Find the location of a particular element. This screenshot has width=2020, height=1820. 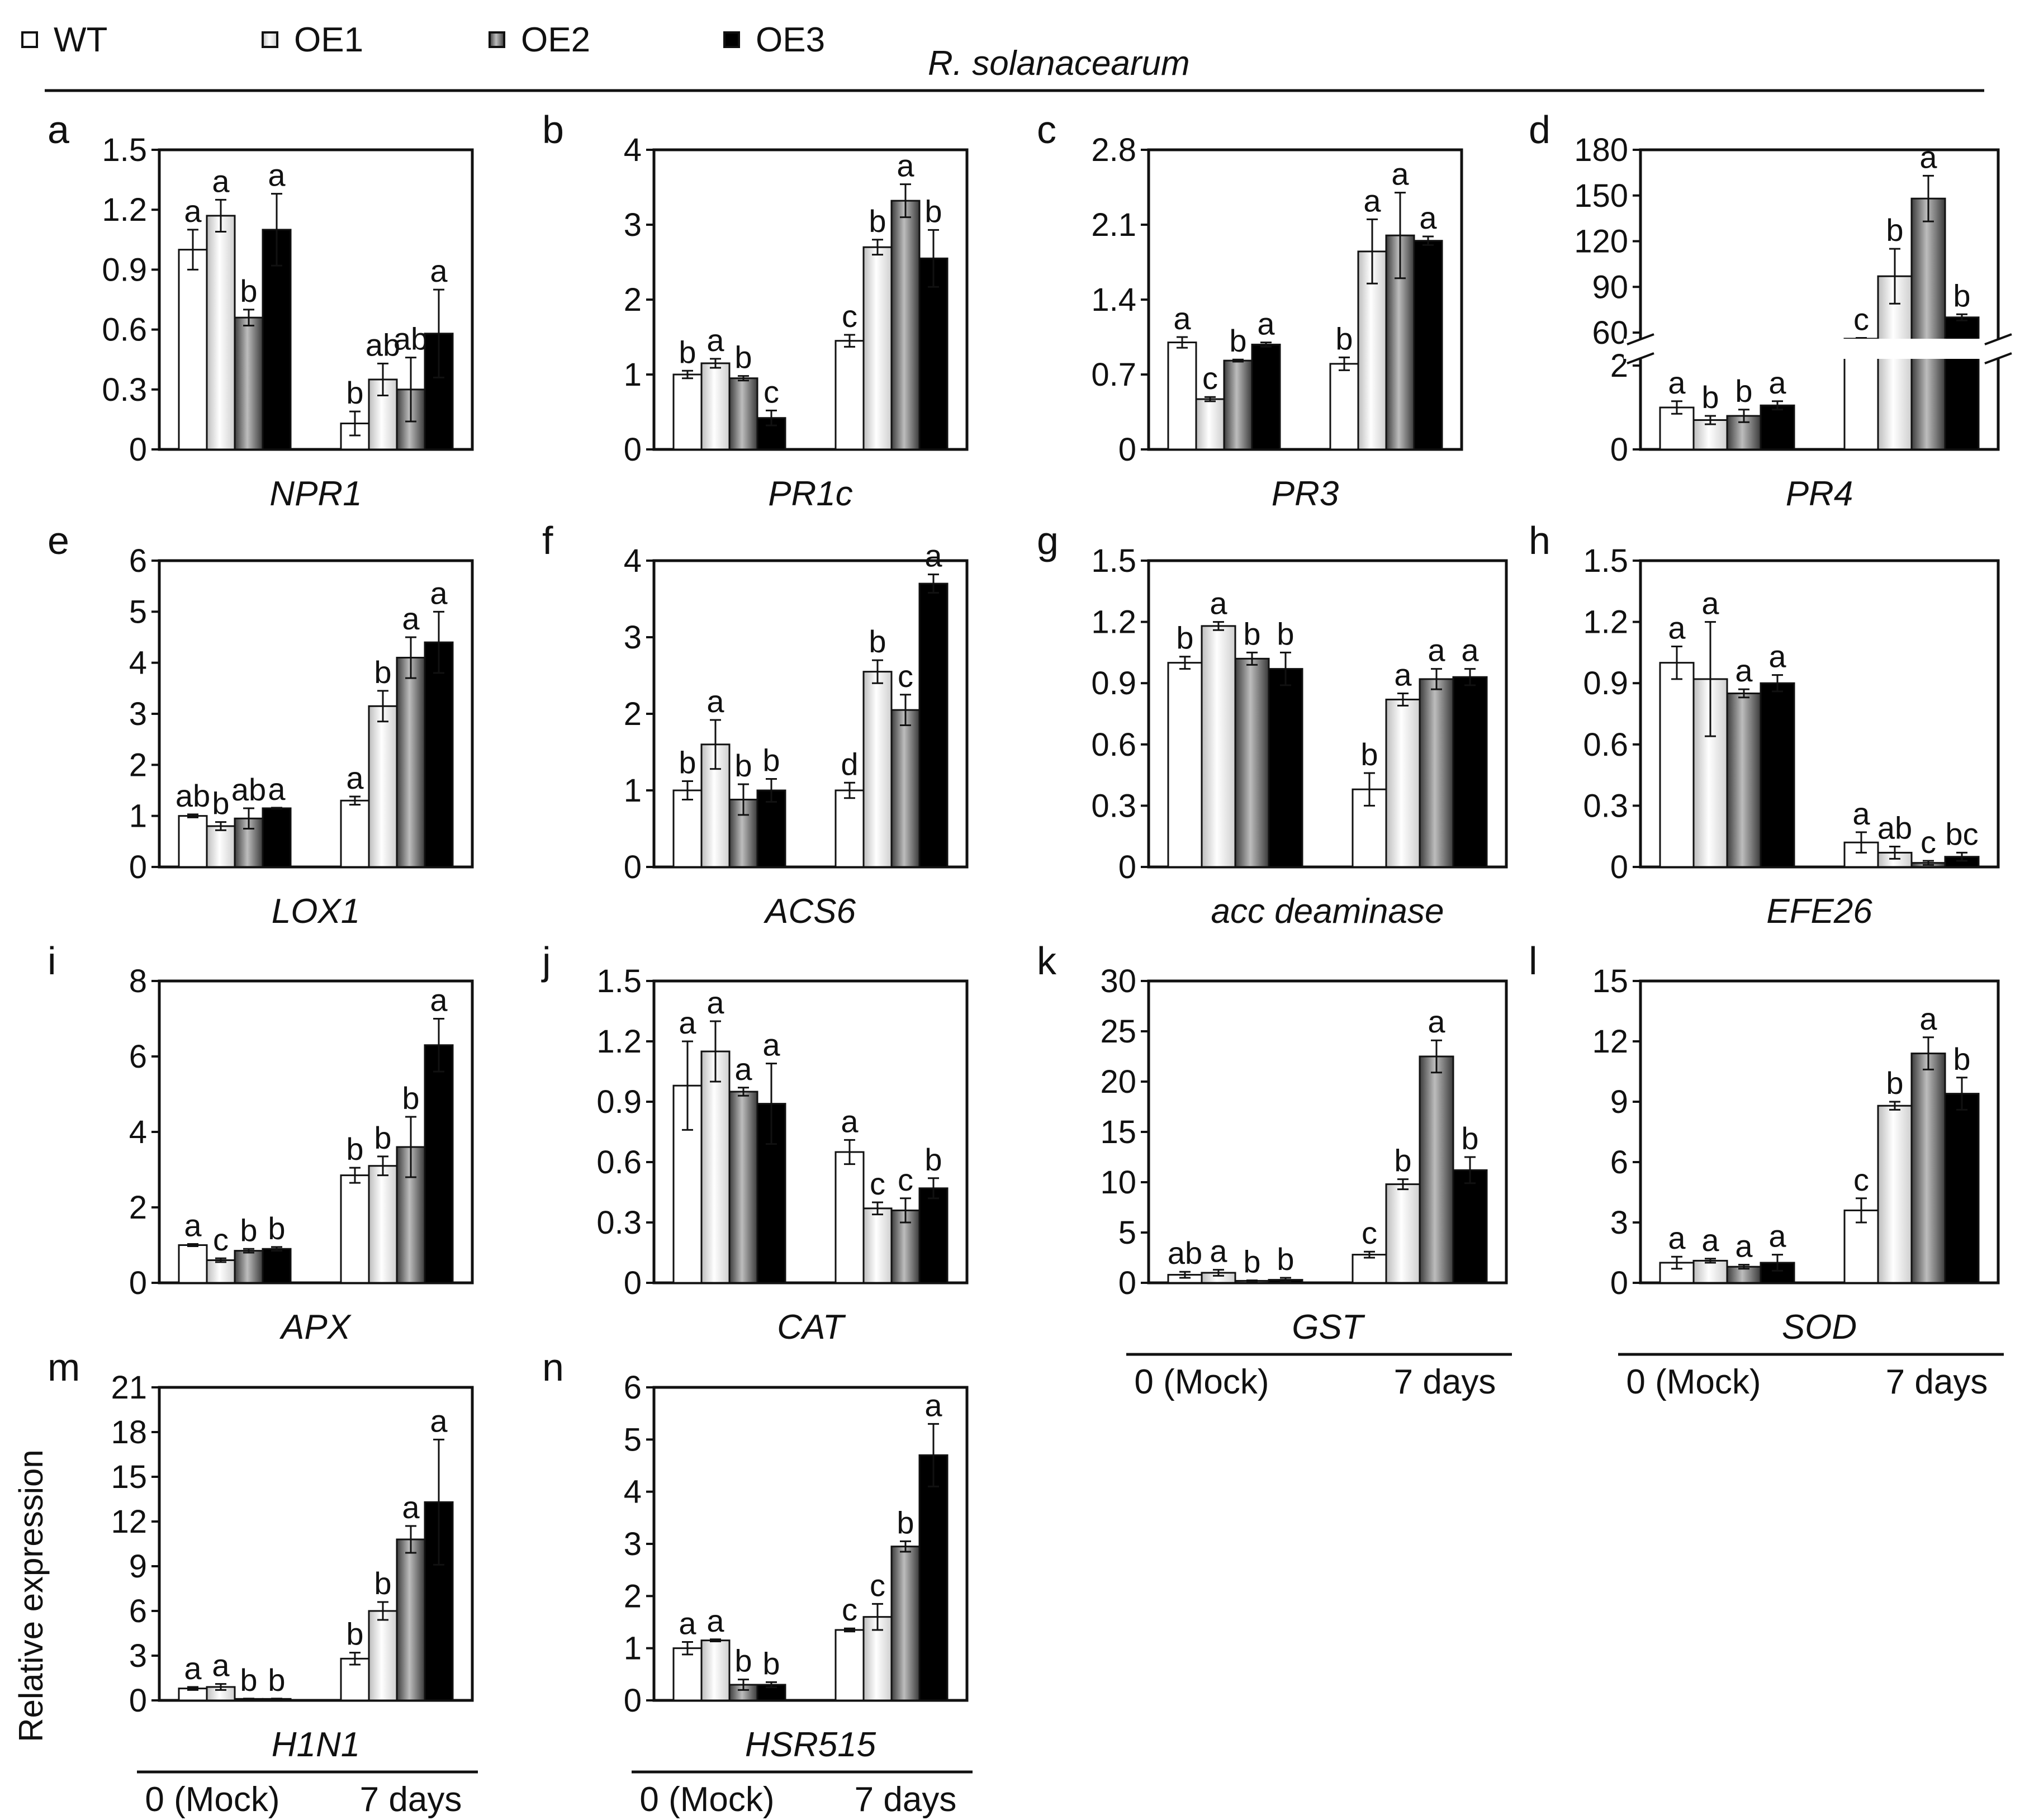

y-tick-label: 21 is located at coordinates (129, 1387).